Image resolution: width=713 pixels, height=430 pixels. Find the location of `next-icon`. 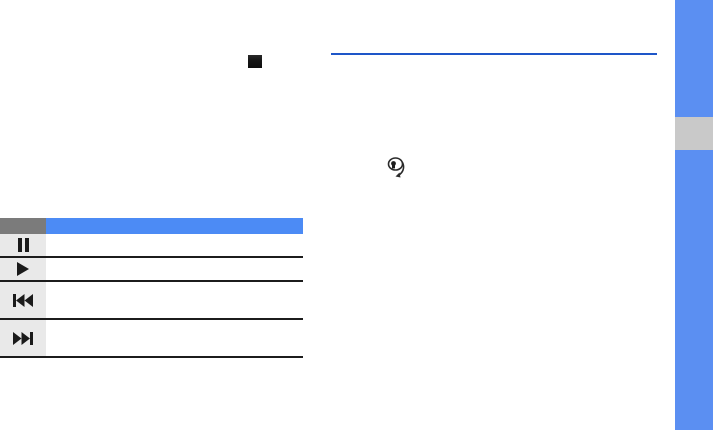

next-icon is located at coordinates (23, 338).